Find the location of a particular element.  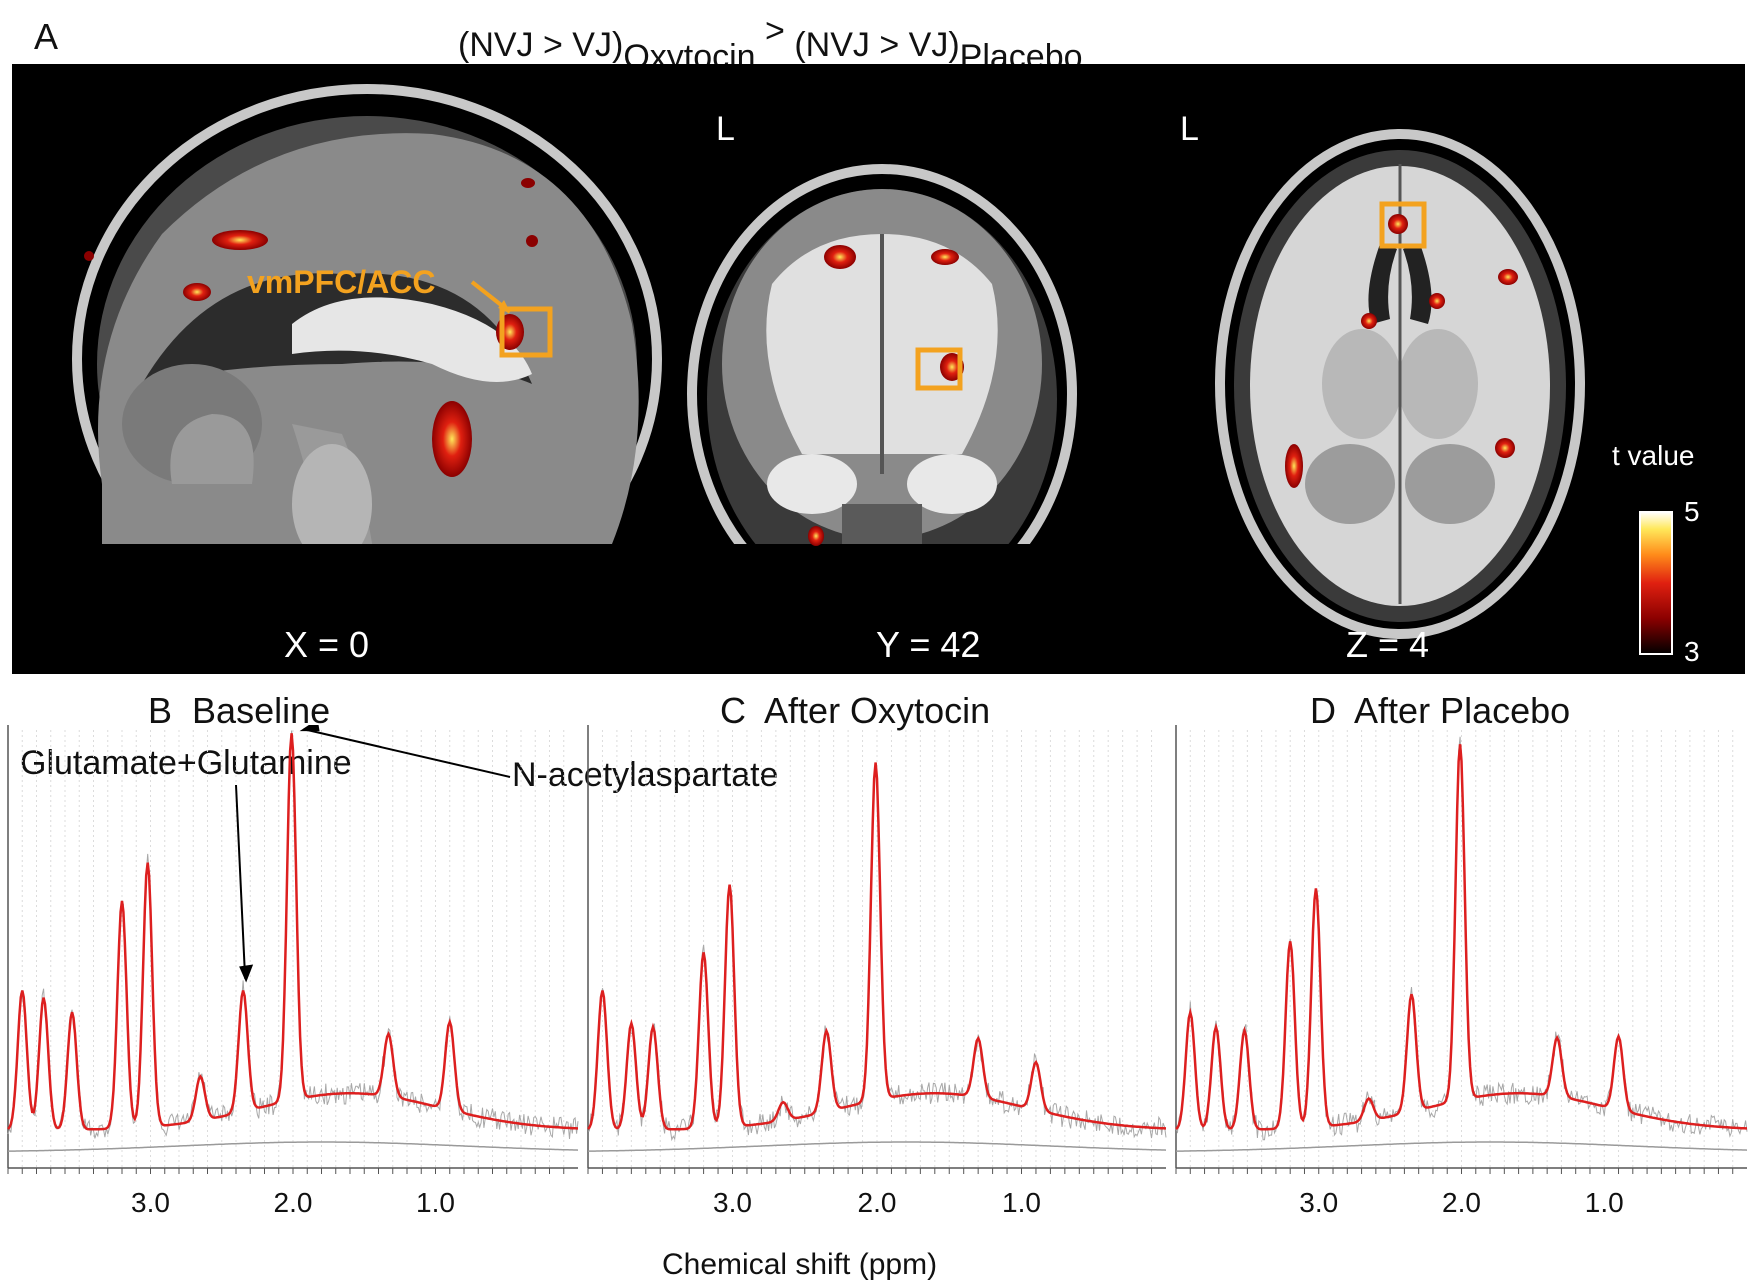

orientation-left-coronal: L is located at coordinates (725, 129).